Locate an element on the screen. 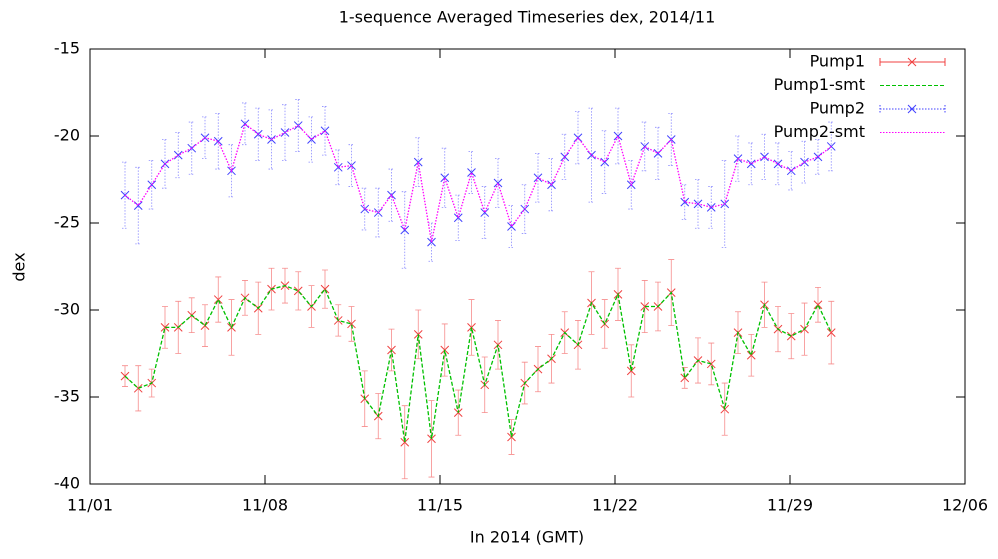  legend-line is located at coordinates (912, 109).